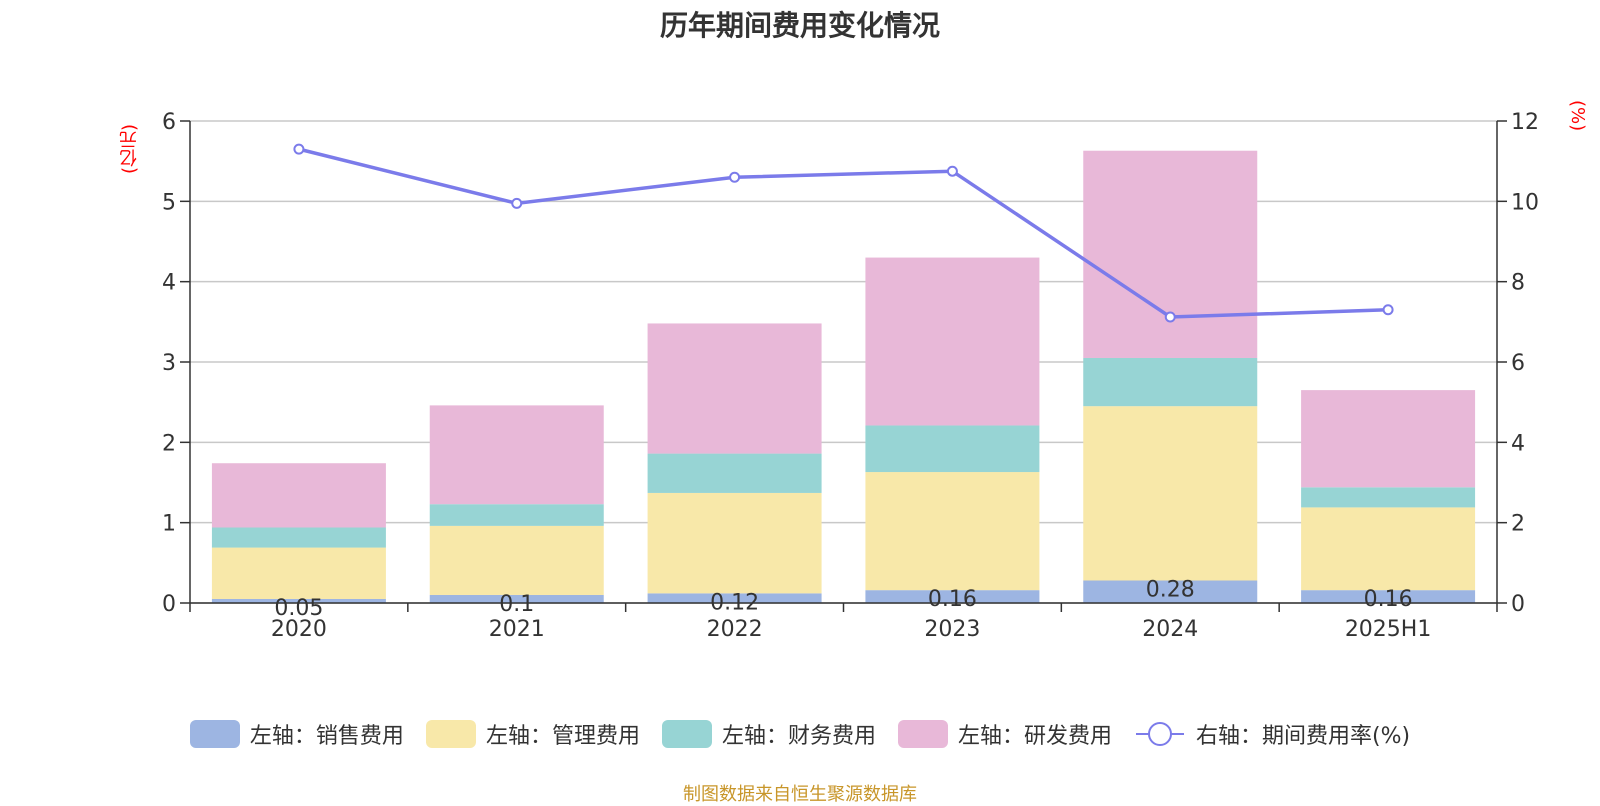  I want to click on y-tick-label-right: 12, so click(1525, 122).